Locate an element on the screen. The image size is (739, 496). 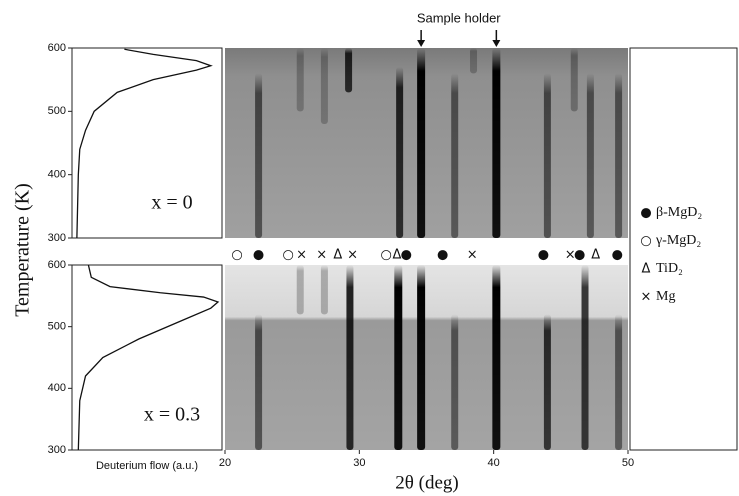
panel-annotation: x = 0 is located at coordinates (171, 203).